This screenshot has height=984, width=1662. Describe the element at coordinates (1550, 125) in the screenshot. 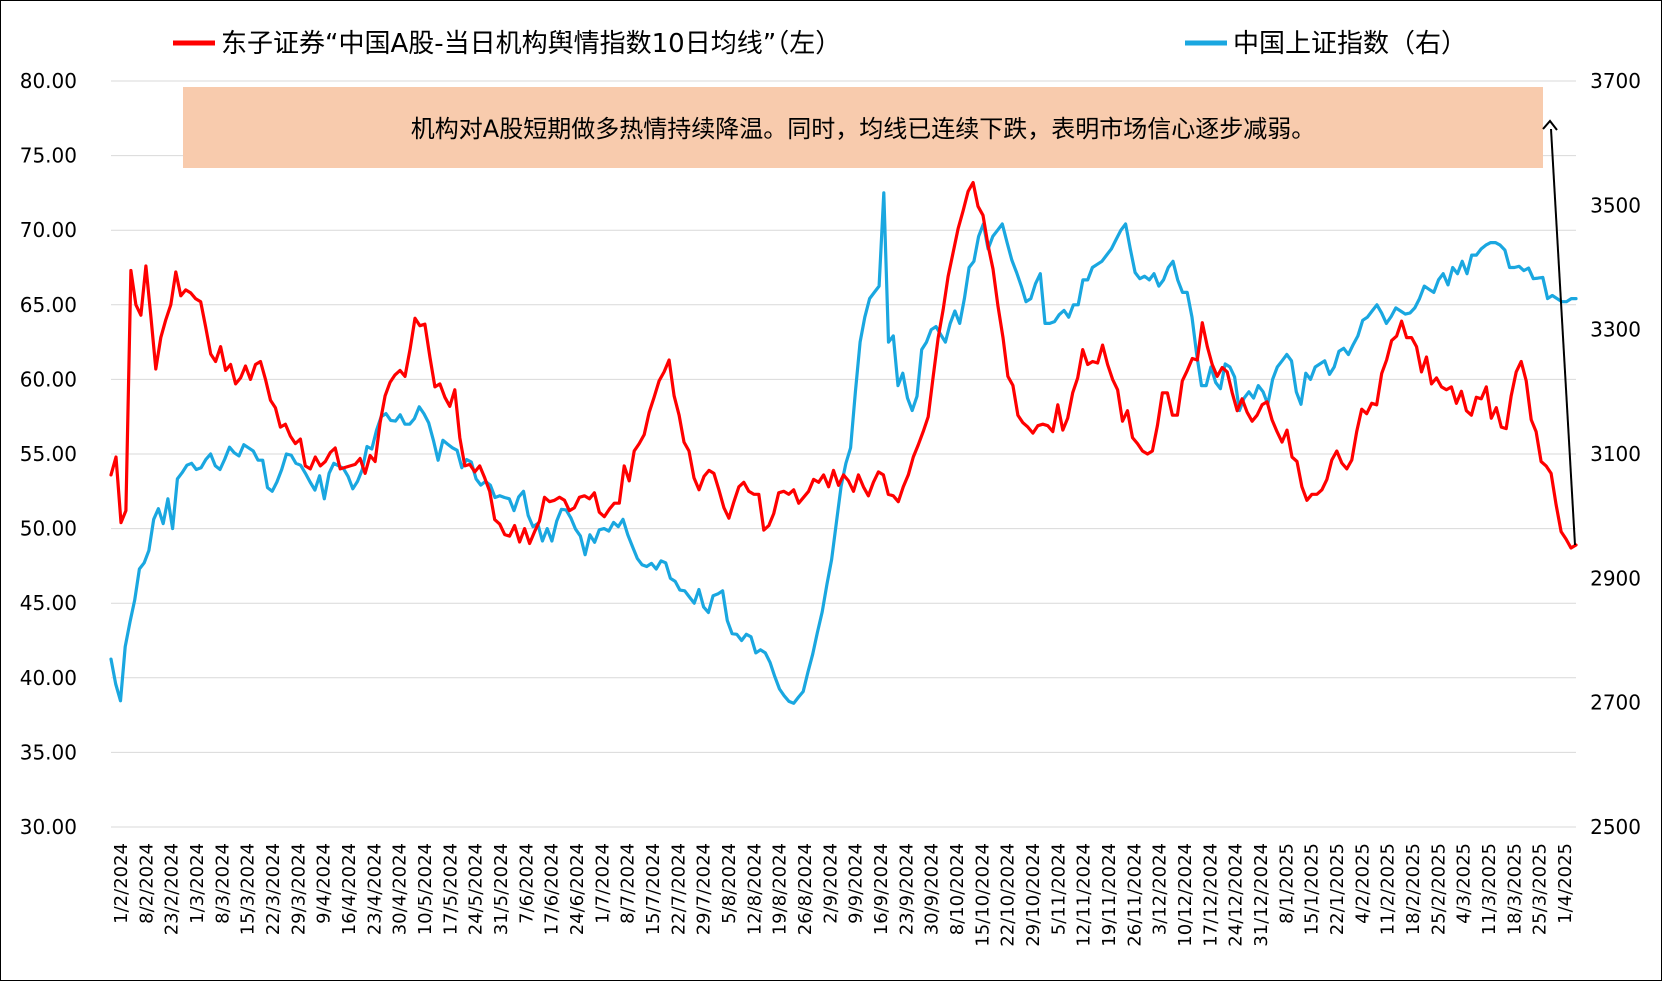

I see `arrow-head` at that location.